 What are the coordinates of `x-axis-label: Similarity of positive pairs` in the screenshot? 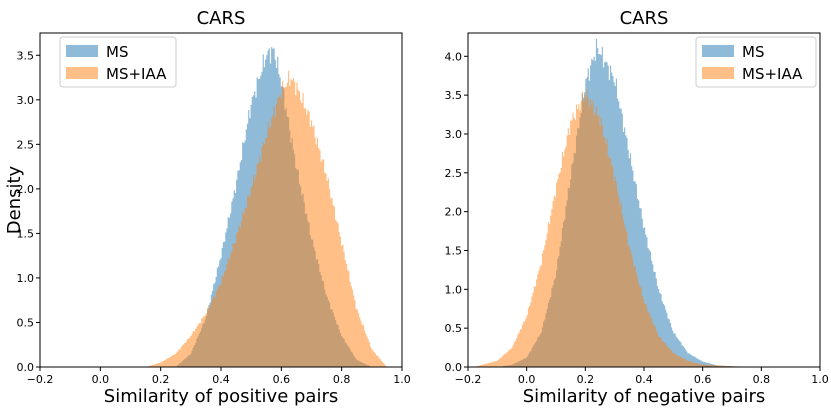 It's located at (221, 396).